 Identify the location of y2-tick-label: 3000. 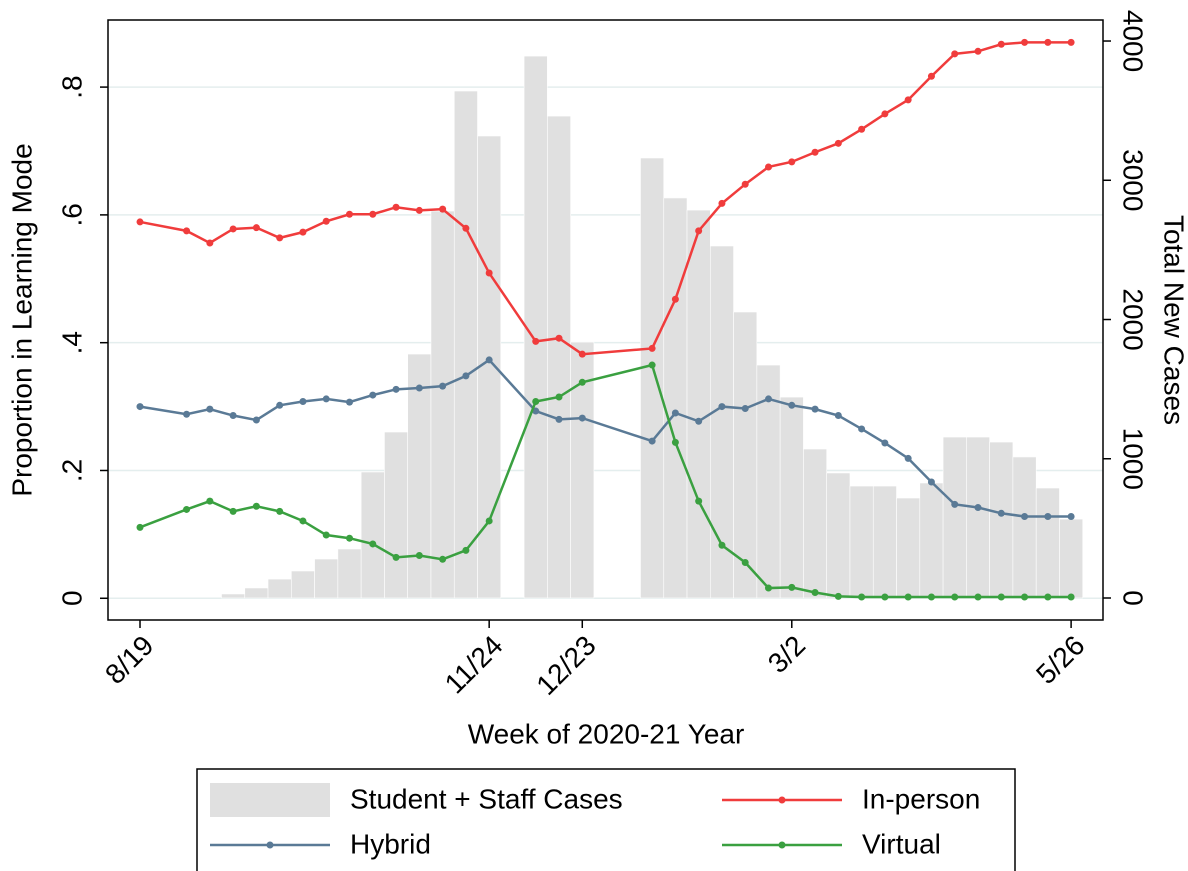
(1133, 180).